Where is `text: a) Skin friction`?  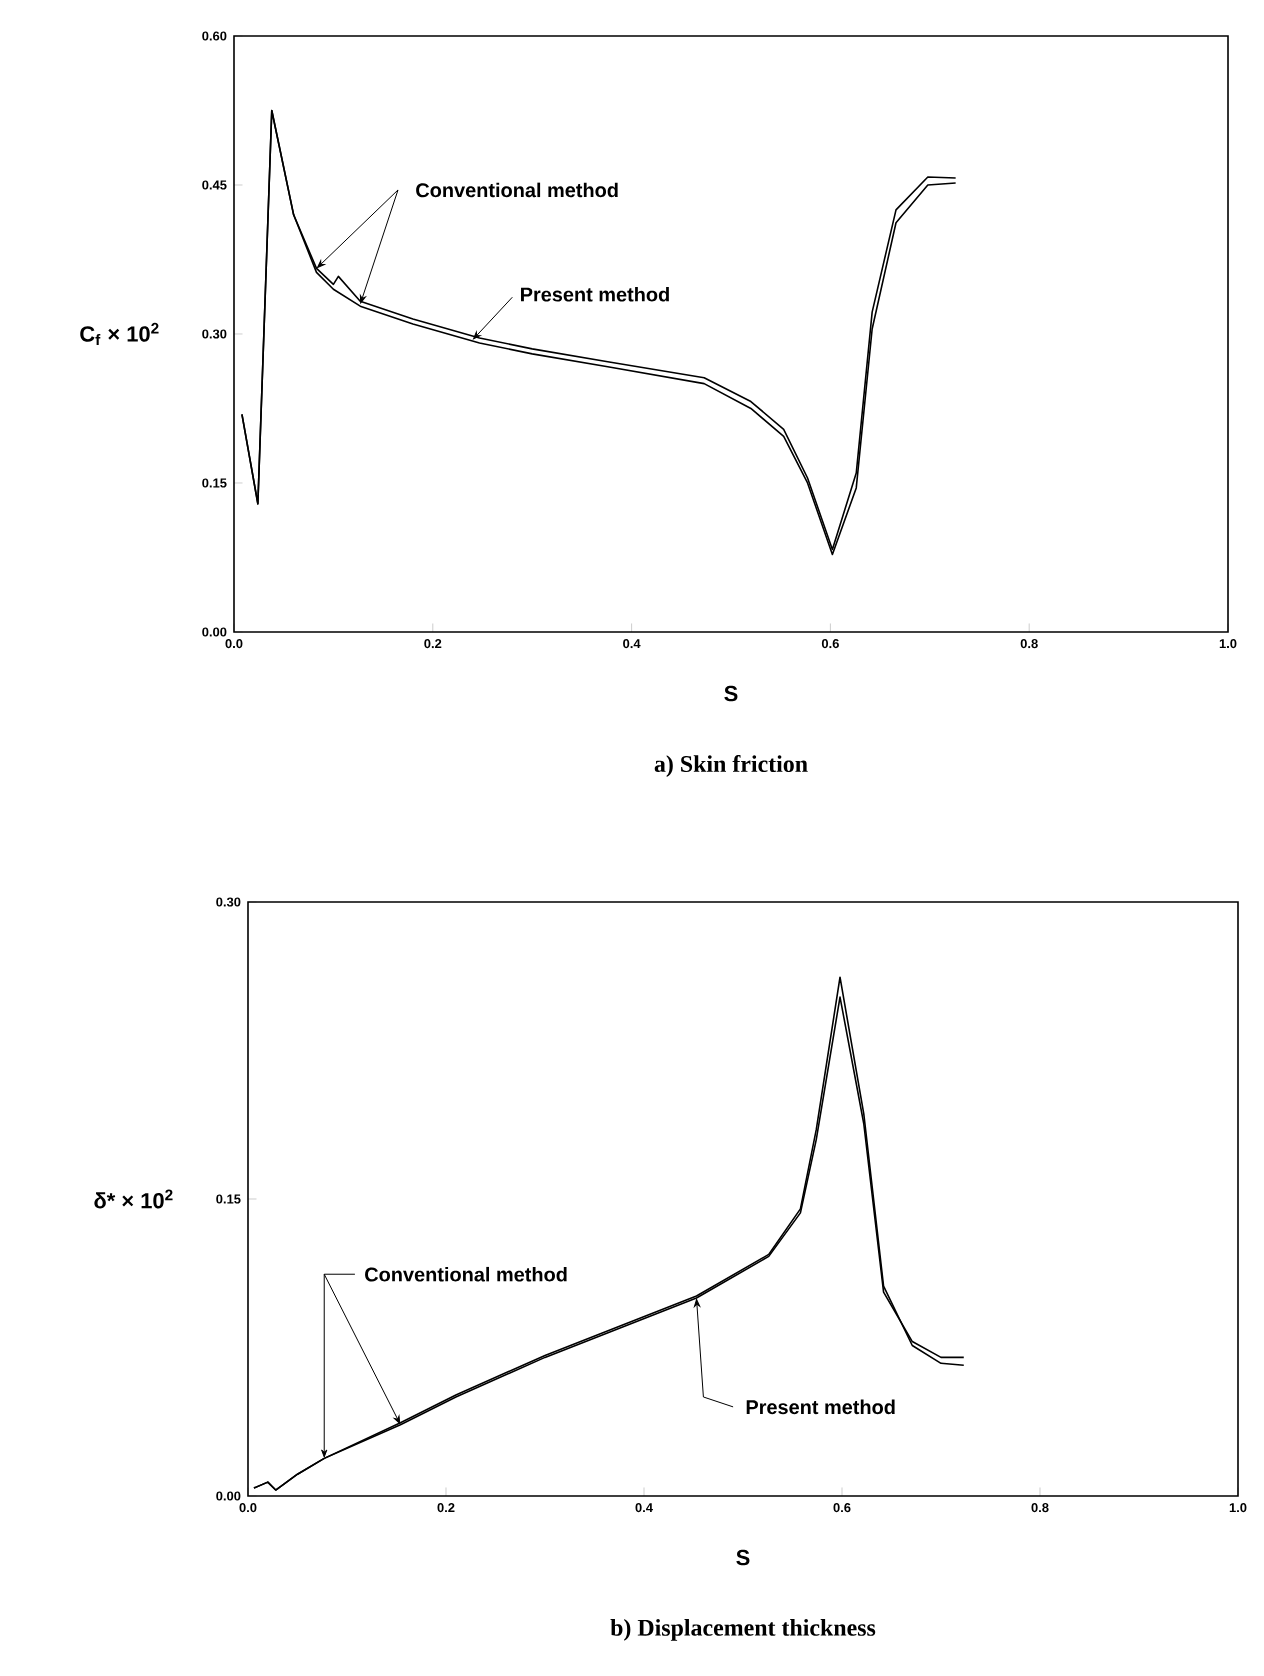 text: a) Skin friction is located at coordinates (731, 766).